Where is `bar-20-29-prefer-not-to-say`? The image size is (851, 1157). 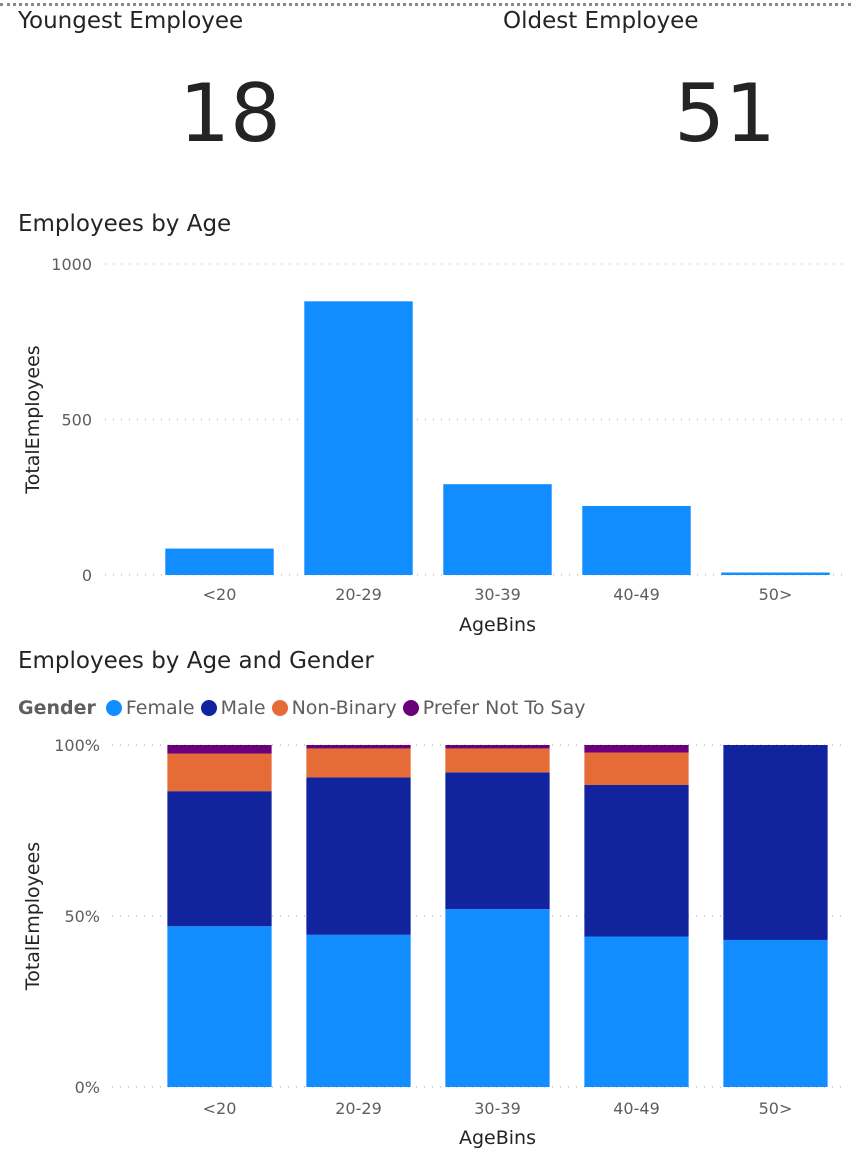 bar-20-29-prefer-not-to-say is located at coordinates (358, 747).